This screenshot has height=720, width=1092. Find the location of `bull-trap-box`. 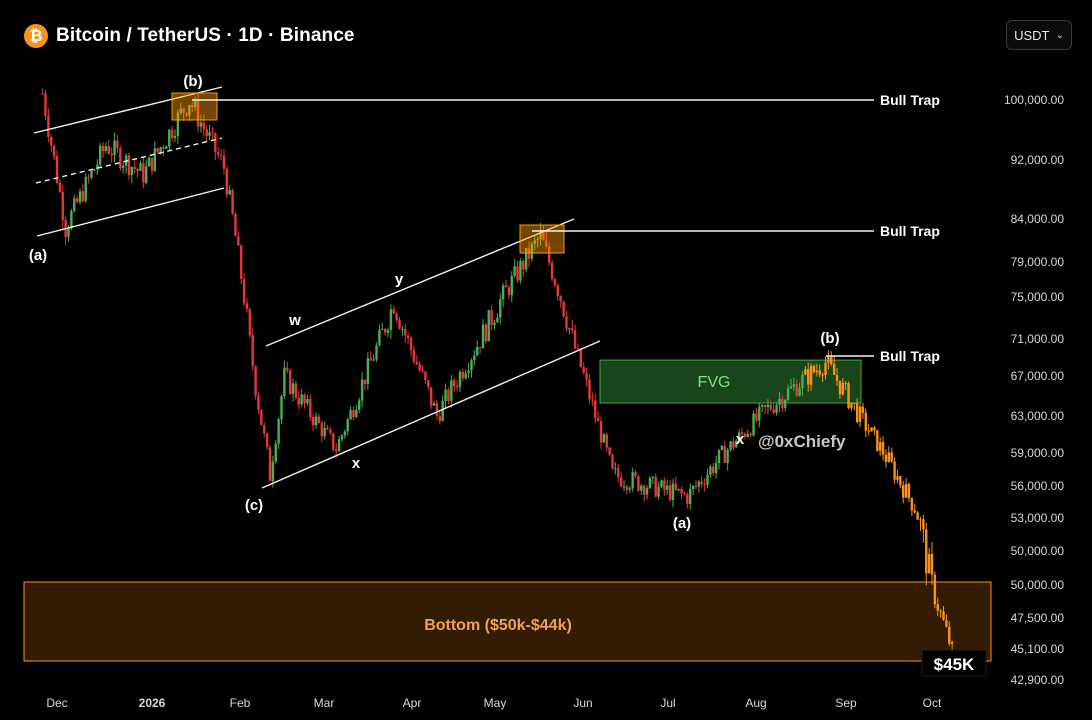

bull-trap-box is located at coordinates (542, 239).